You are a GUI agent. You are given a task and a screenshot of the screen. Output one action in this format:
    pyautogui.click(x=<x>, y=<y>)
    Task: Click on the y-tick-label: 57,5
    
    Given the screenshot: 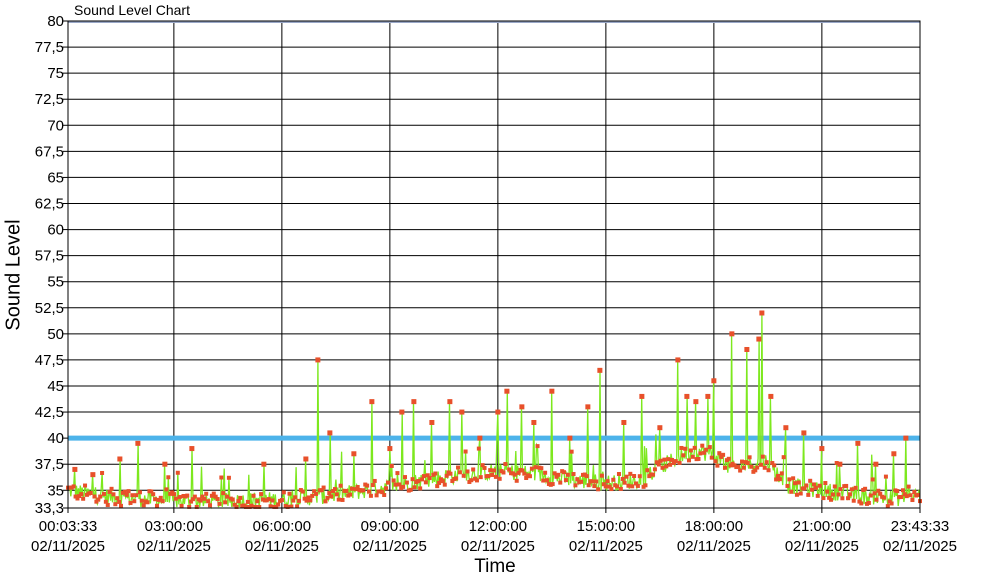 What is the action you would take?
    pyautogui.click(x=49, y=256)
    